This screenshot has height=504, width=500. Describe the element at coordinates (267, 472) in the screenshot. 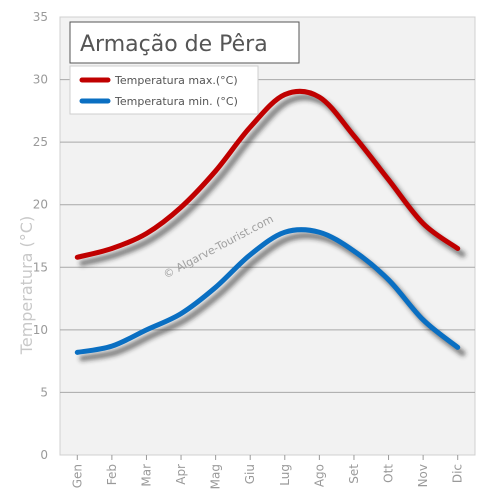

I see `x-axis-ticks: Gen Feb Mar Apr Mag Giu Lug Ago Set Ott Nov Dic` at that location.